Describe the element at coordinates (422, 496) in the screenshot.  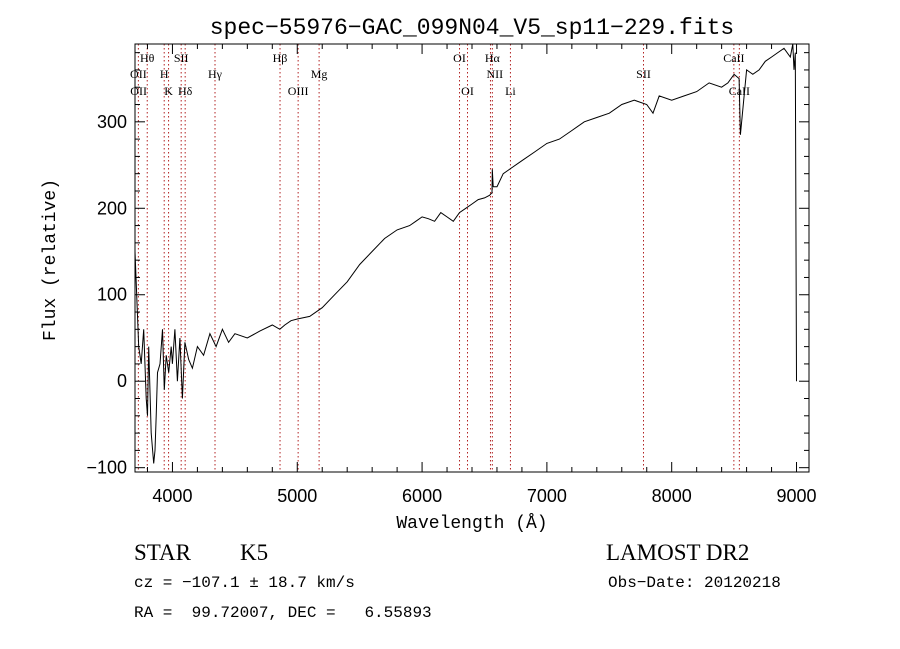
I see `x-tick-label: 6000` at that location.